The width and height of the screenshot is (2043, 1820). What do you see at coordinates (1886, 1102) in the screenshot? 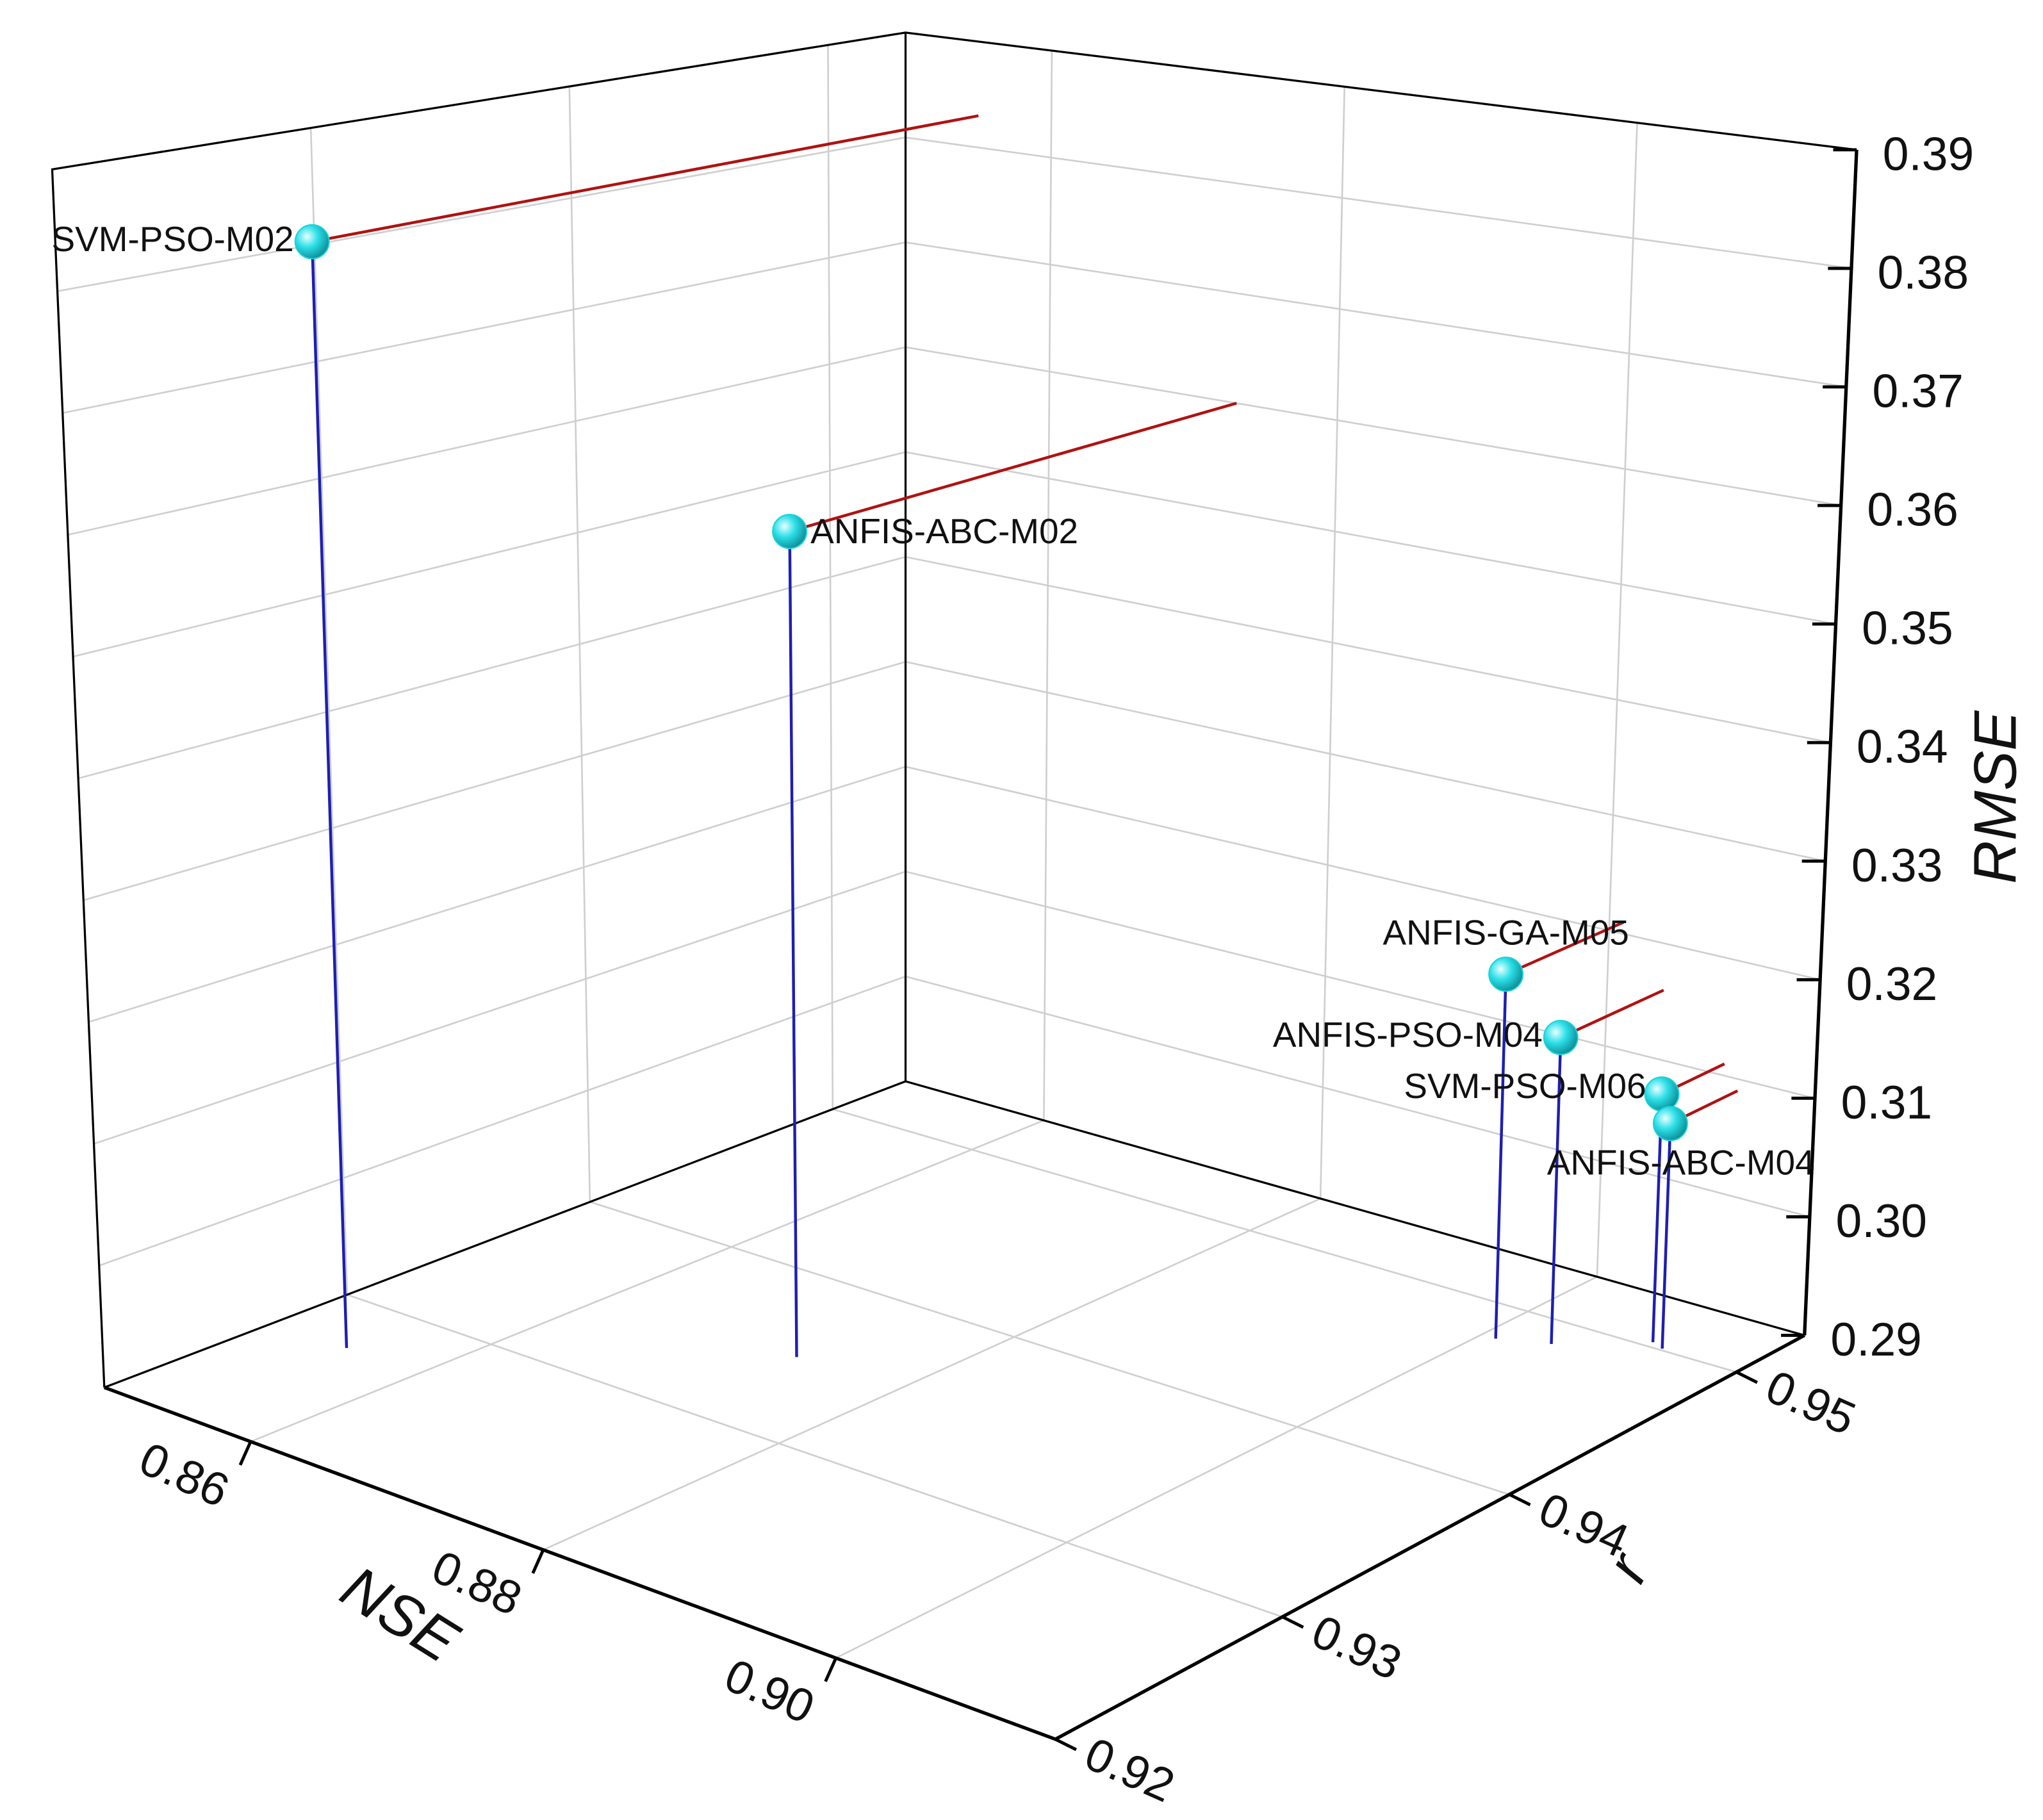
I see `z-tick-label: 0.31` at bounding box center [1886, 1102].